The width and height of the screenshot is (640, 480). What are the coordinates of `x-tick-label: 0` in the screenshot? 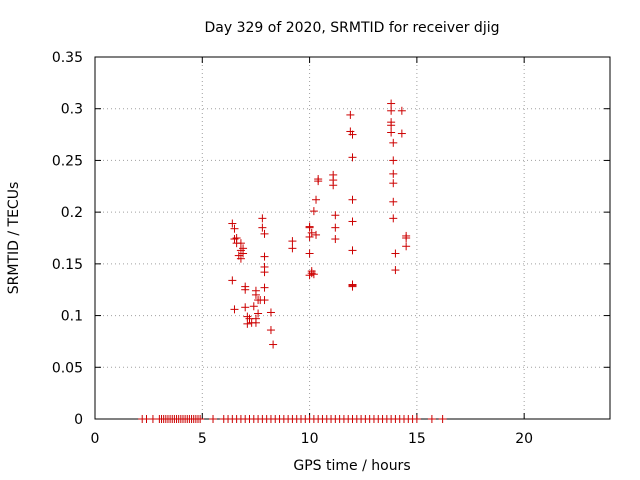 It's located at (95, 439).